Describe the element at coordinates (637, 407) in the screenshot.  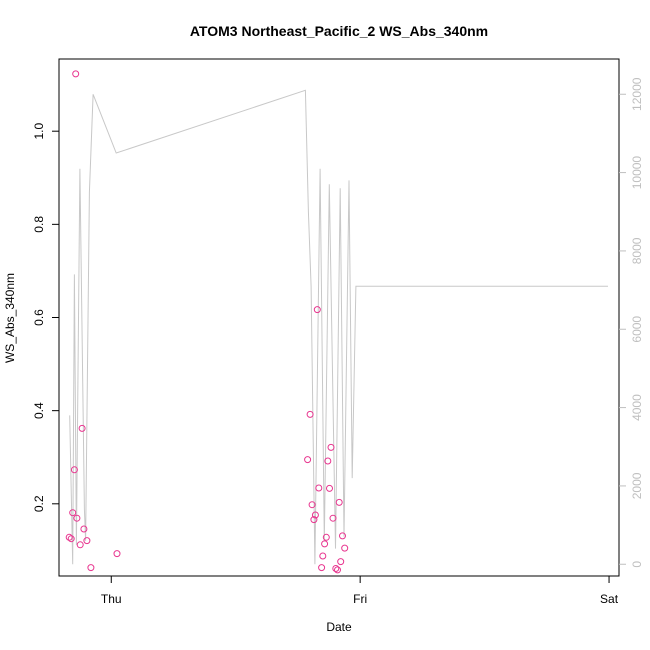
I see `y2-tick-label: 4000` at that location.